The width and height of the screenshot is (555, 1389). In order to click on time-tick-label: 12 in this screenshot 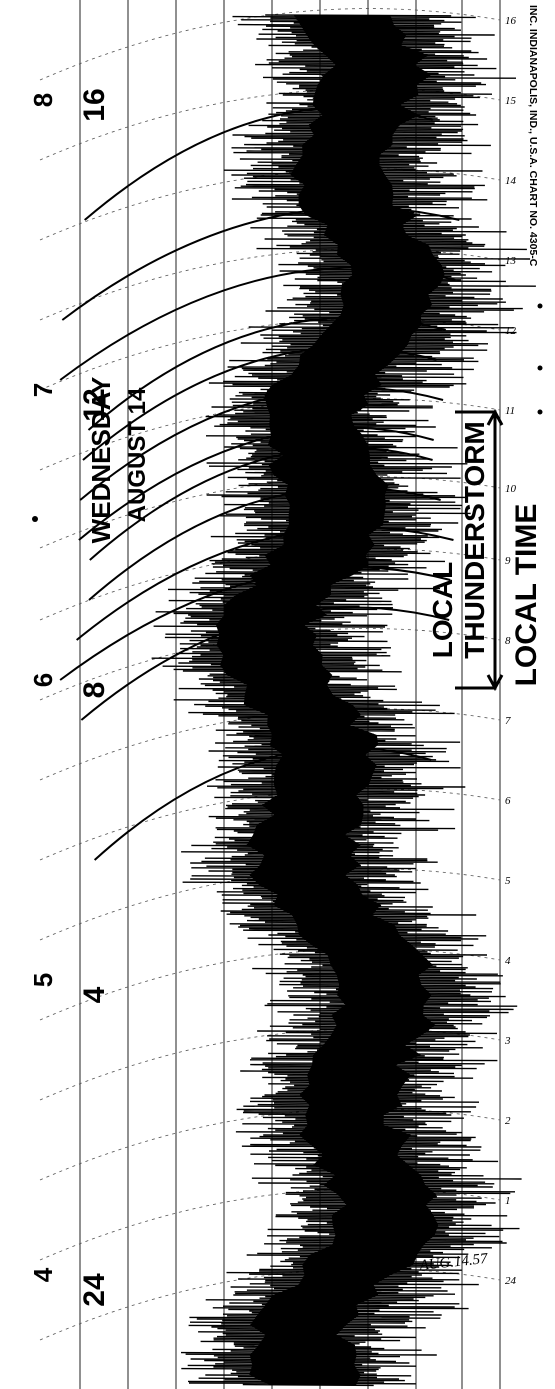, I will do `click(511, 331)`.